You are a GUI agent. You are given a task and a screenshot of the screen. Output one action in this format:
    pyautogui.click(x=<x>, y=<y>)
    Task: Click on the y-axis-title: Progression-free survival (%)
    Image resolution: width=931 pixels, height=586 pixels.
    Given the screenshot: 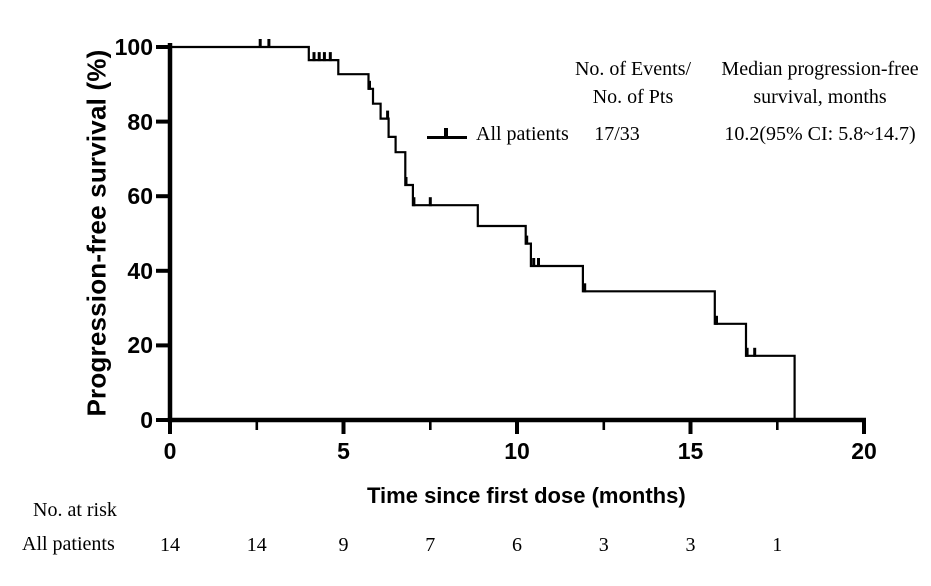 What is the action you would take?
    pyautogui.click(x=96, y=233)
    